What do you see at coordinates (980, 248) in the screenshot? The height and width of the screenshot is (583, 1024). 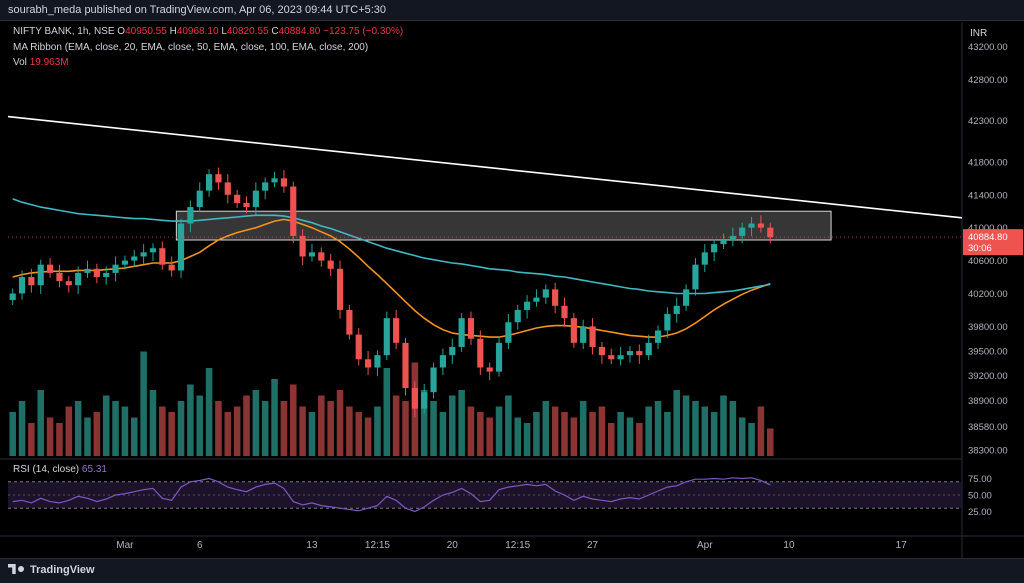 I see `countdown-text: 30:06` at bounding box center [980, 248].